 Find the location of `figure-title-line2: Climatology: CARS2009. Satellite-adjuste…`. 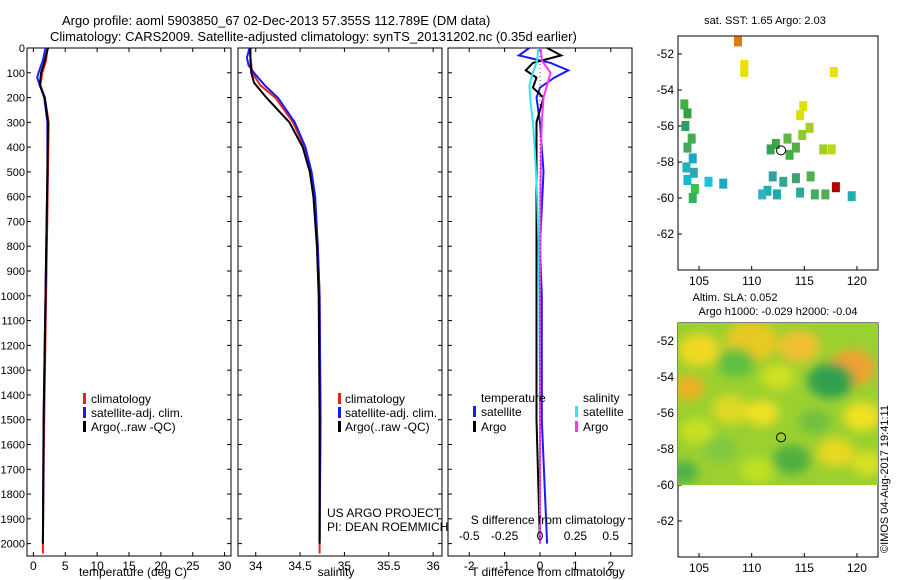

figure-title-line2: Climatology: CARS2009. Satellite-adjuste… is located at coordinates (313, 36).